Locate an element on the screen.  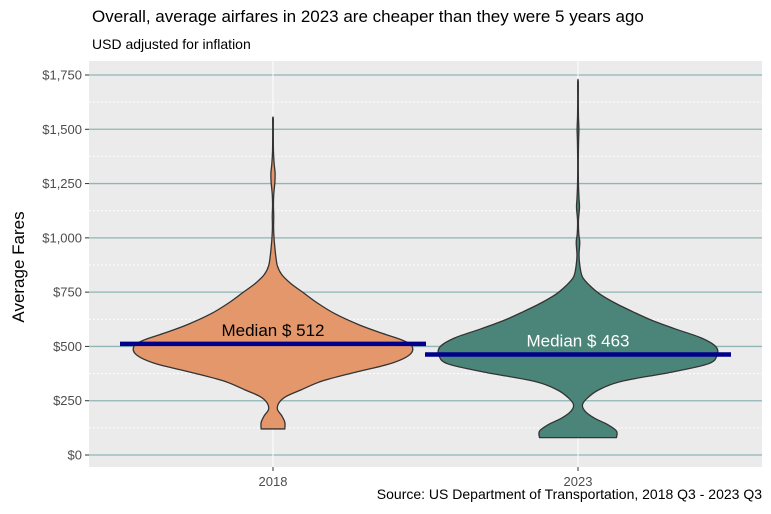
x-tick-label: 2018 is located at coordinates (273, 481).